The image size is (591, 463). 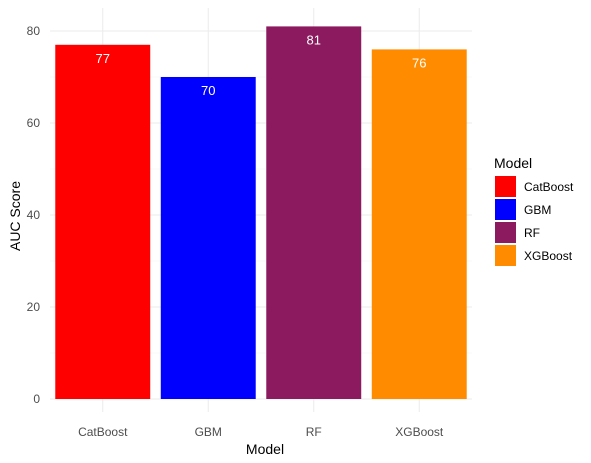 What do you see at coordinates (314, 213) in the screenshot?
I see `bar-rf` at bounding box center [314, 213].